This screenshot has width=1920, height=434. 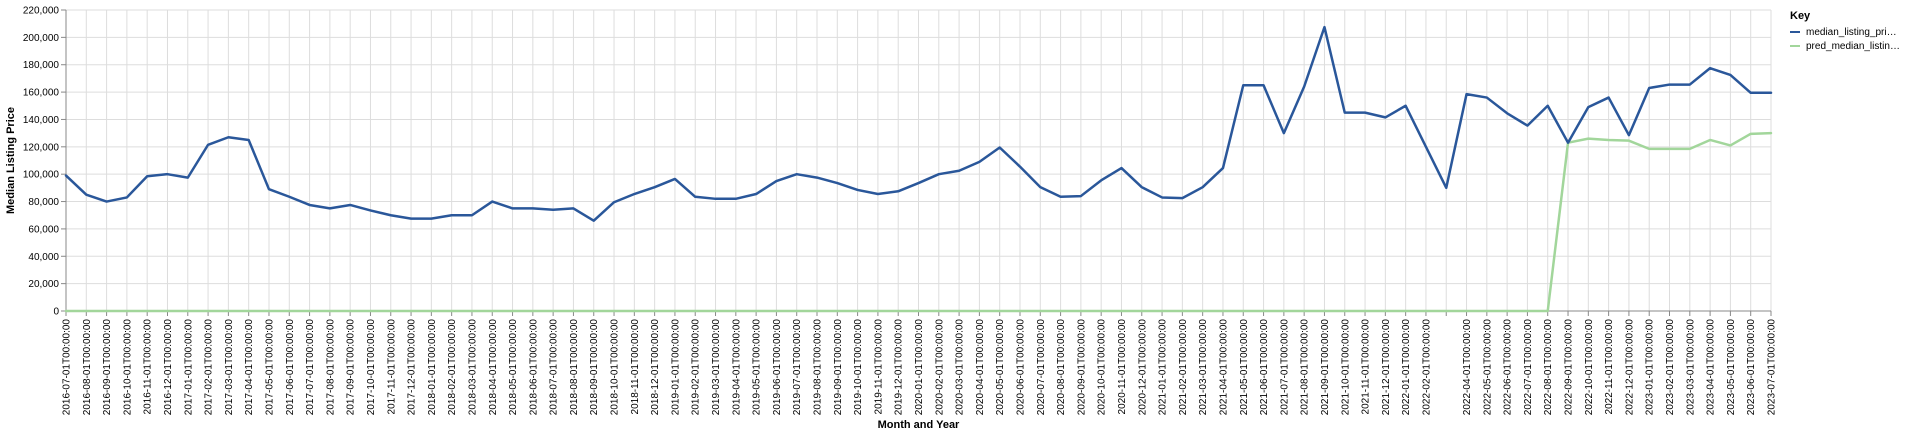 I want to click on x-tick-label: 2017-02-01T00:00:00, so click(x=209, y=367).